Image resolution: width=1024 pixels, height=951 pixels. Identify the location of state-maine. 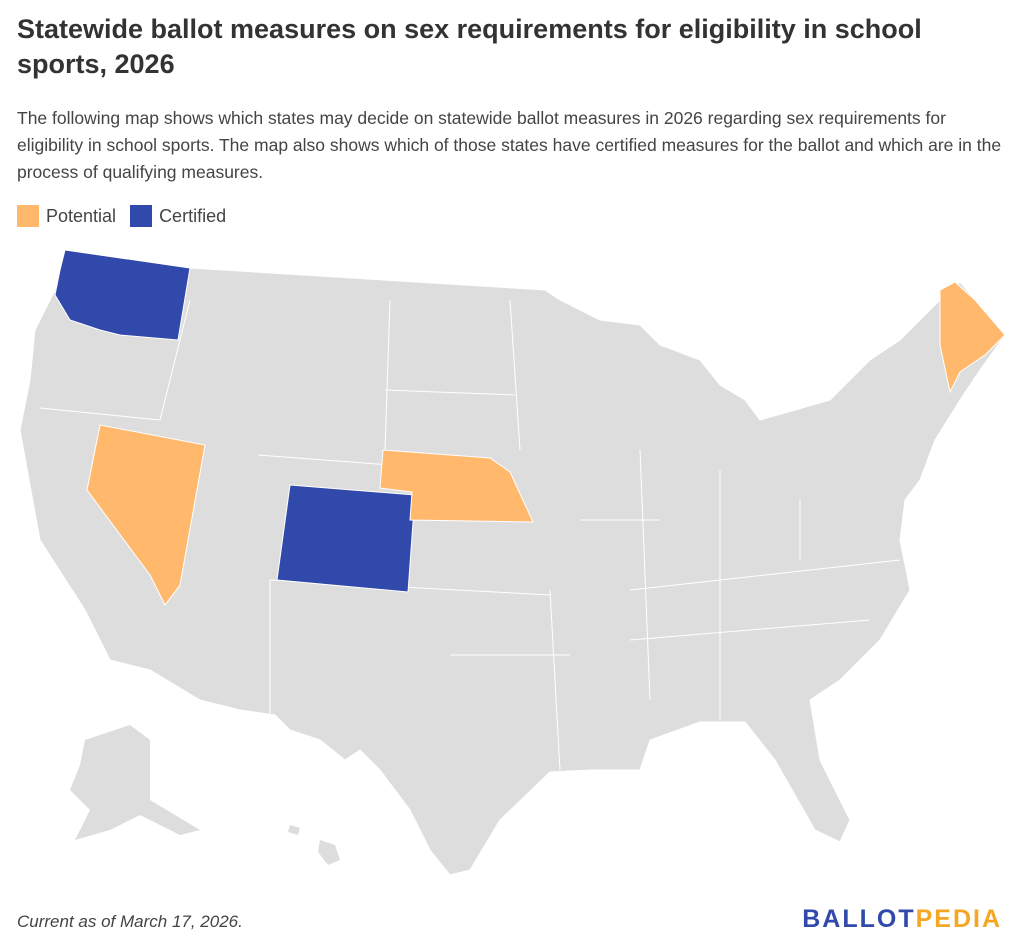
(972, 337).